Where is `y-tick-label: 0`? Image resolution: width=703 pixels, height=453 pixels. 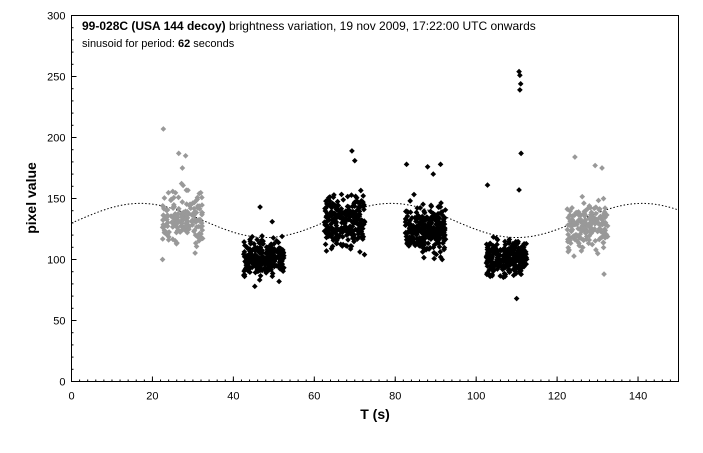 y-tick-label: 0 is located at coordinates (62, 383).